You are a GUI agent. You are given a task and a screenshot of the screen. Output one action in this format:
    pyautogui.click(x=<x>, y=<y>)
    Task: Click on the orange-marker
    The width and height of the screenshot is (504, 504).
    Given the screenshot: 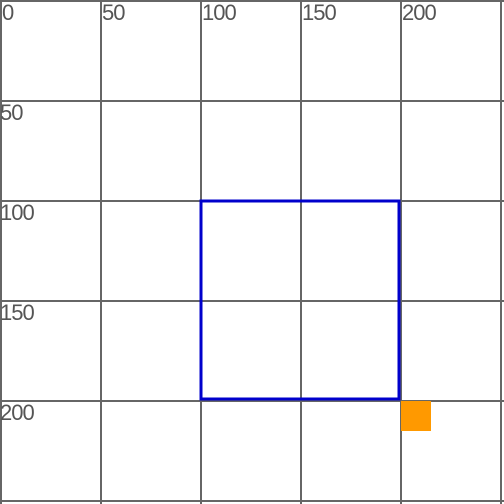 What is the action you would take?
    pyautogui.click(x=416, y=416)
    